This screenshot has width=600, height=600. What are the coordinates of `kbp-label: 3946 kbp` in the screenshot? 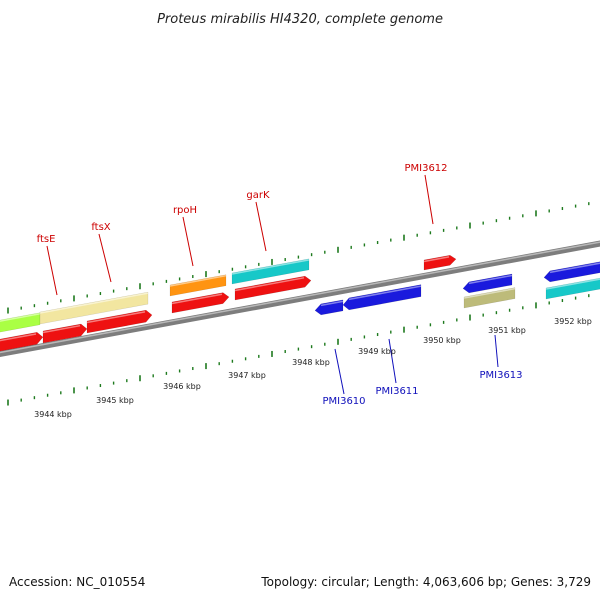 It's located at (182, 386).